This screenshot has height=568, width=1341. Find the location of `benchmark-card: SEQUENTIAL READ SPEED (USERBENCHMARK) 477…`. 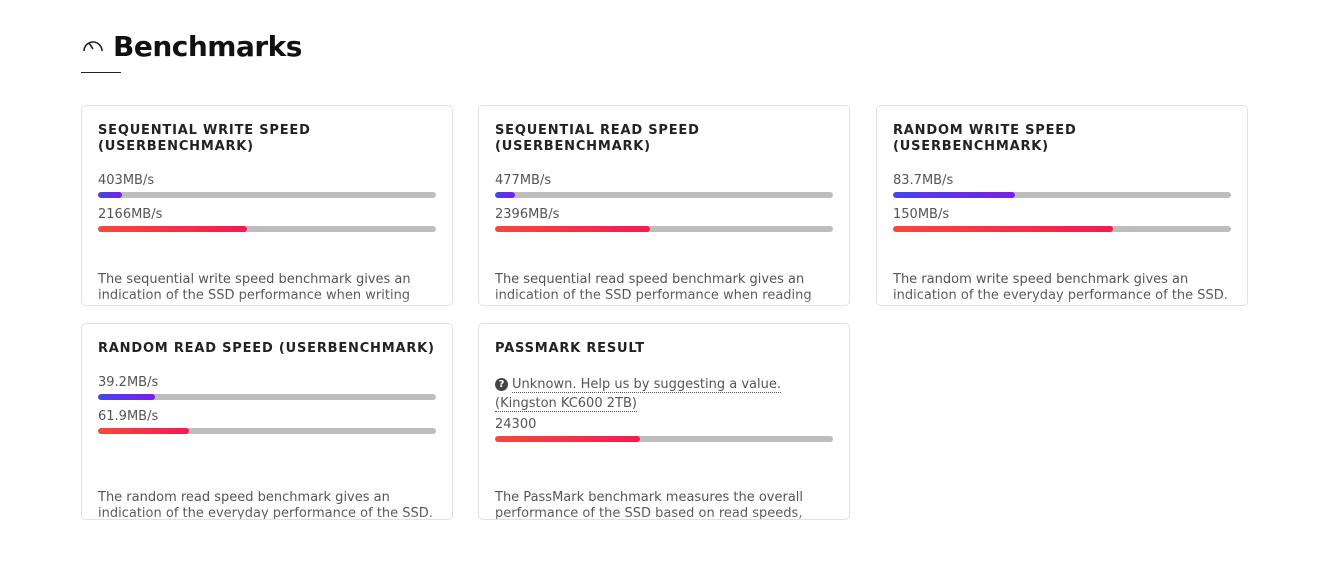

benchmark-card: SEQUENTIAL READ SPEED (USERBENCHMARK) 477… is located at coordinates (664, 205).